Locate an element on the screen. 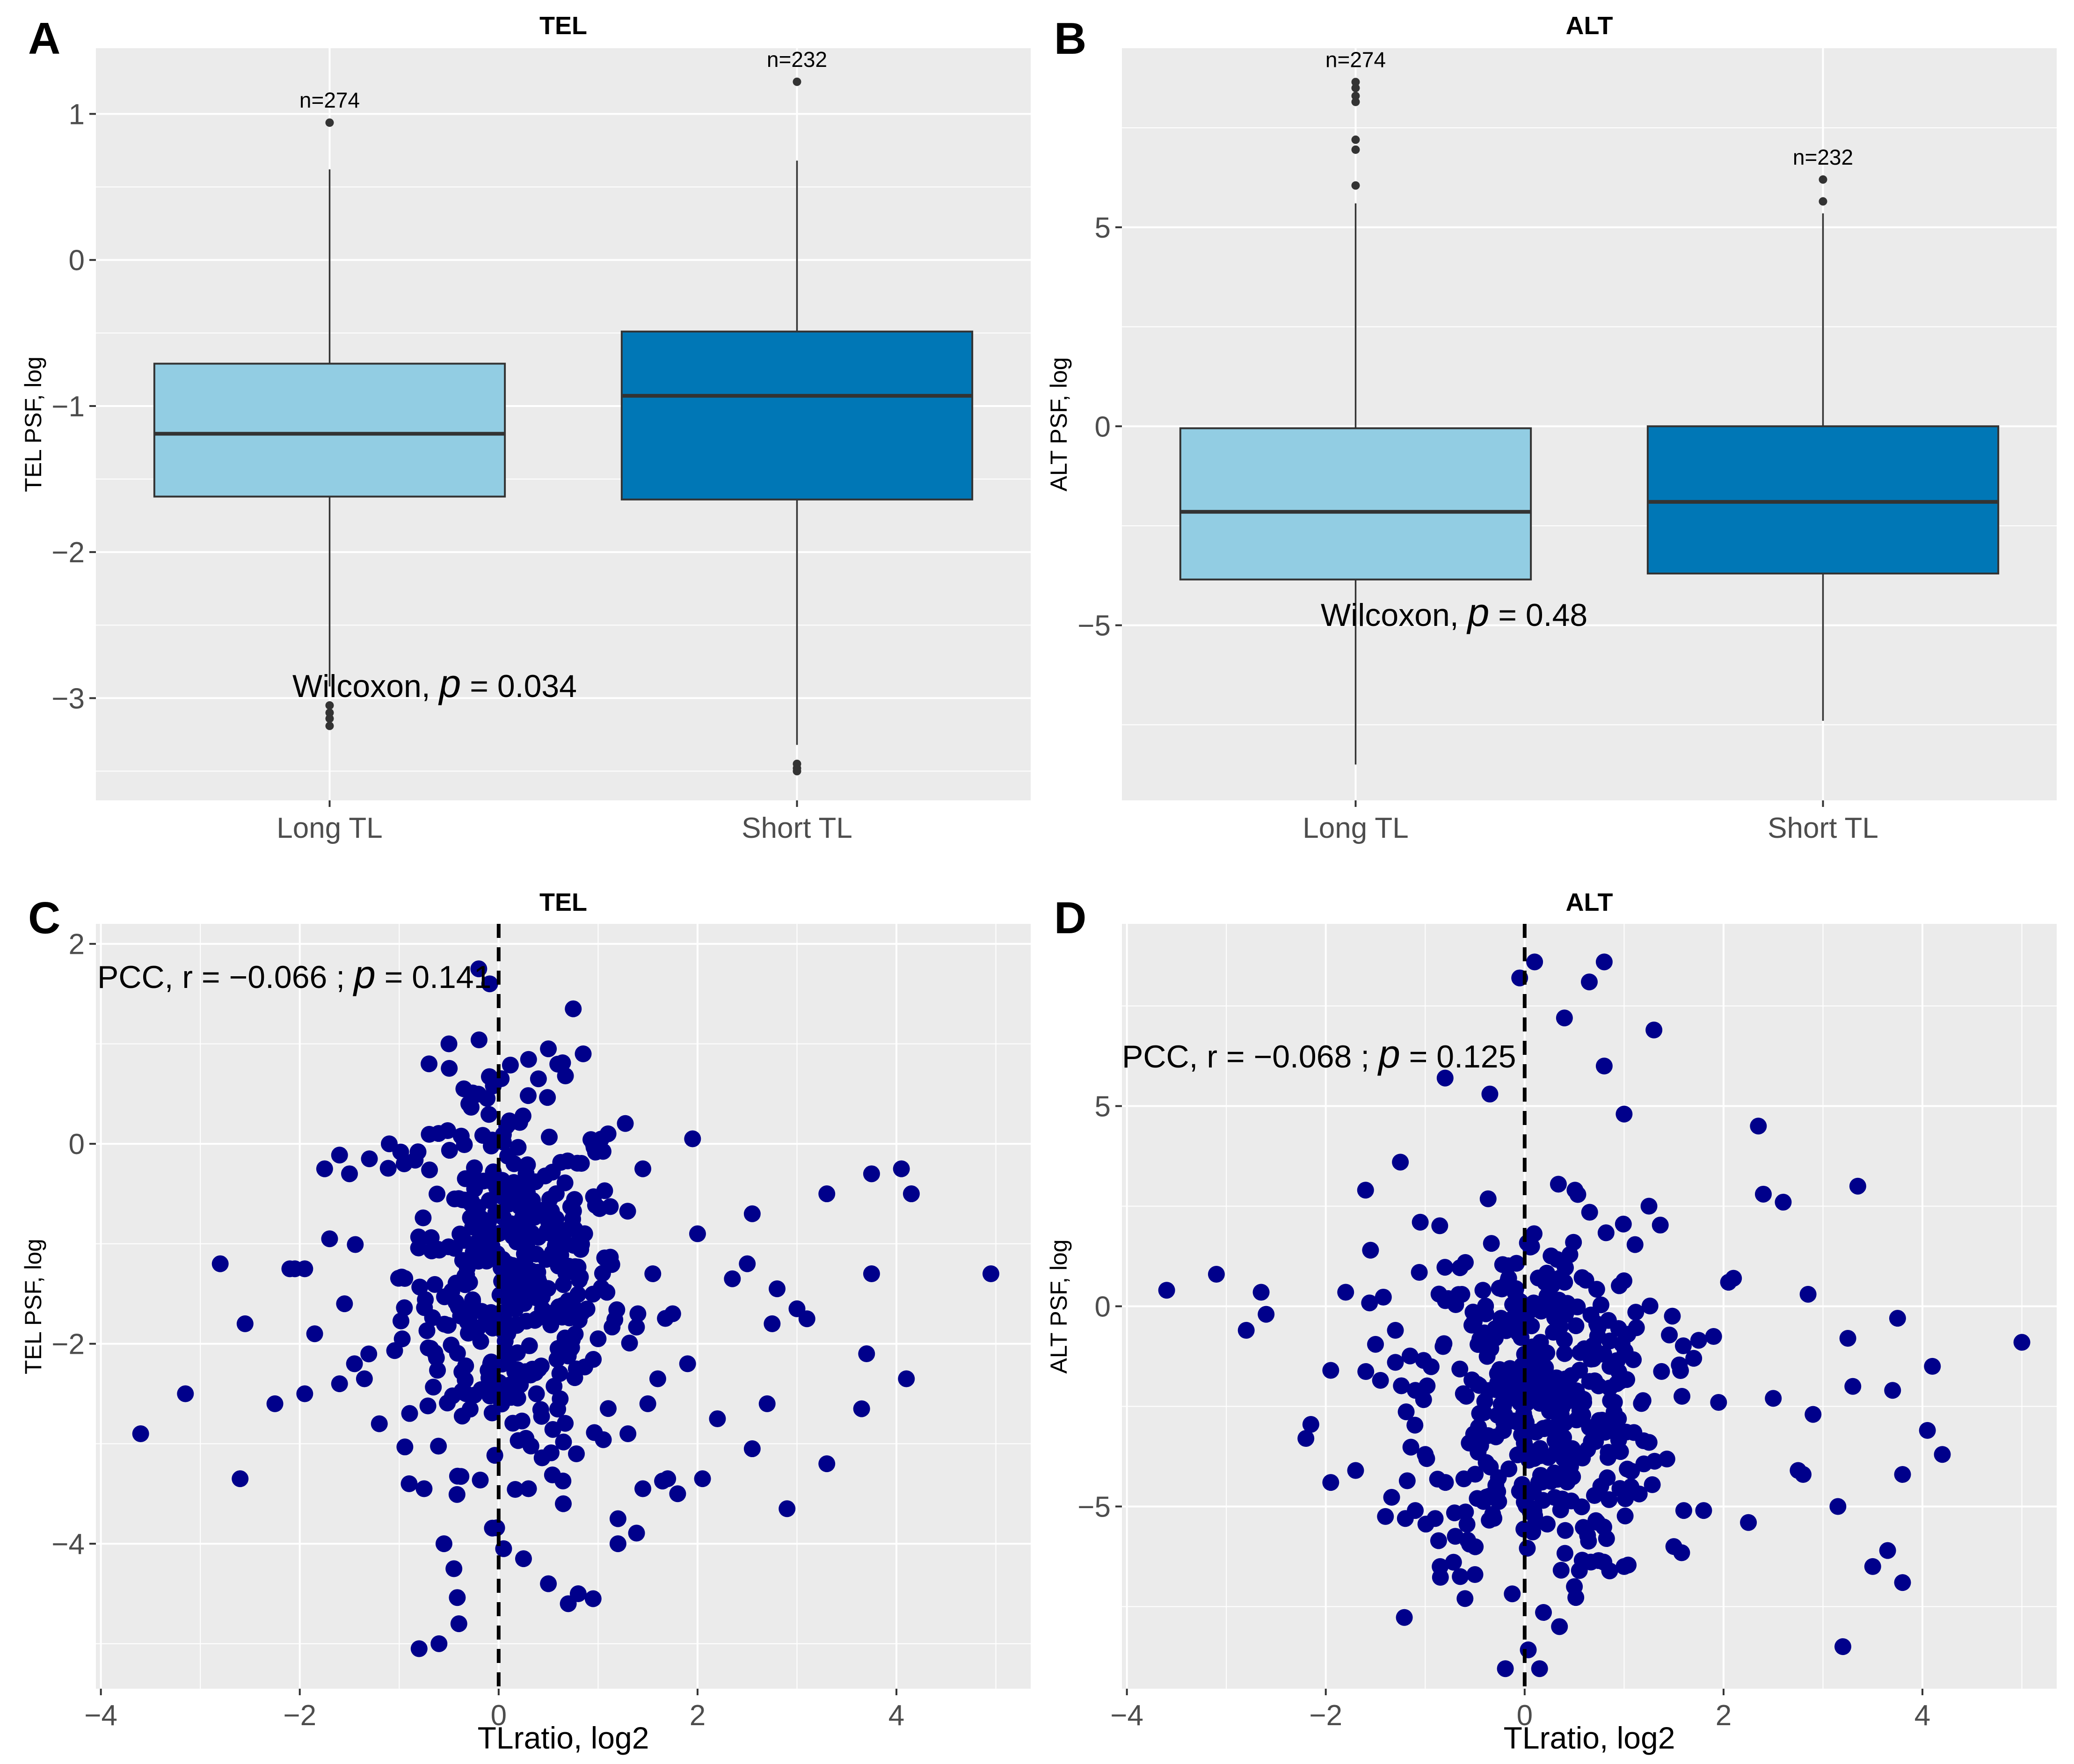 This screenshot has width=2074, height=1764. box-long-tl is located at coordinates (1355, 504).